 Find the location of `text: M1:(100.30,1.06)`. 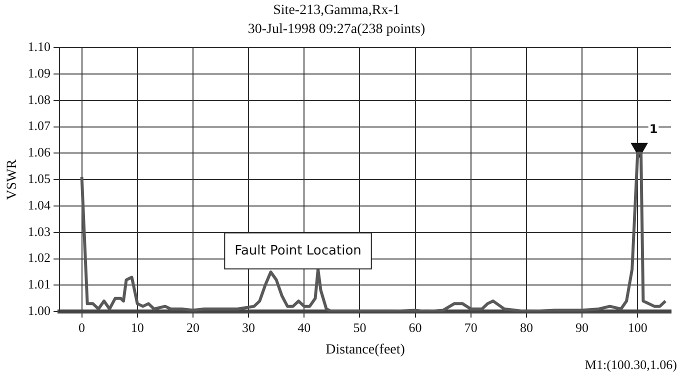

text: M1:(100.30,1.06) is located at coordinates (630, 364).